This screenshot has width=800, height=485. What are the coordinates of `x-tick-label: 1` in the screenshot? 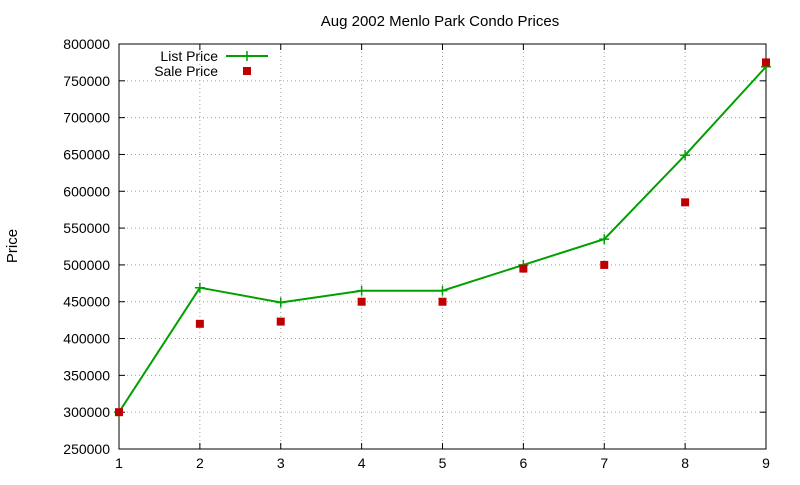 It's located at (119, 463).